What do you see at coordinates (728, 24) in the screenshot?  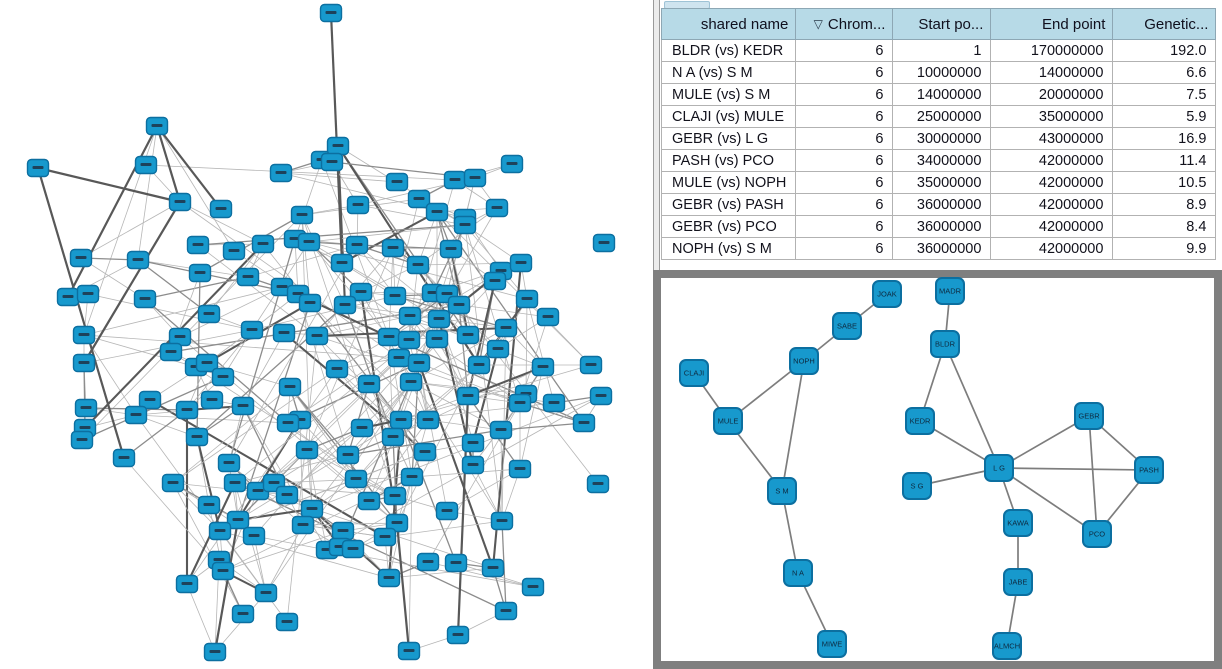 I see `column-header: shared name` at bounding box center [728, 24].